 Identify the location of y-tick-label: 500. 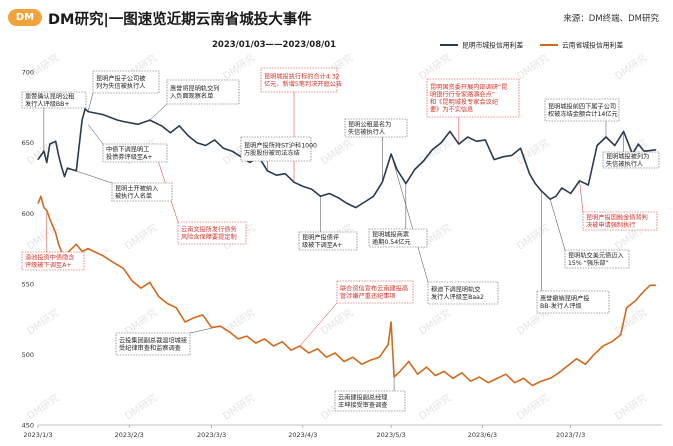
(28, 355).